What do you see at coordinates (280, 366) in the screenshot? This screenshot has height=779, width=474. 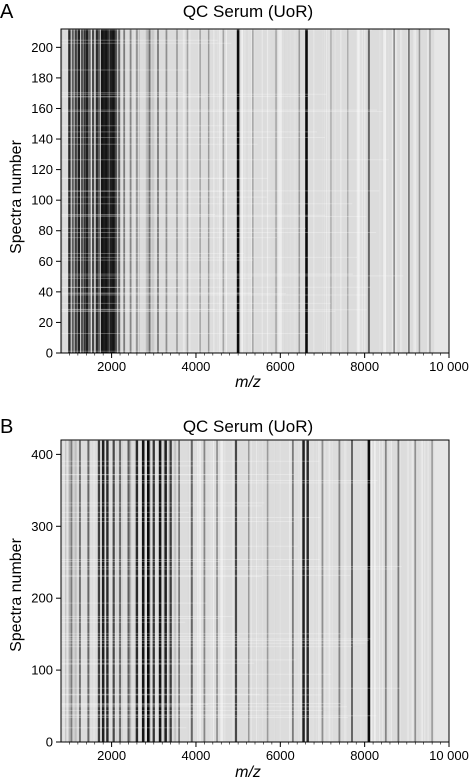 I see `x-tick-label: 6000` at bounding box center [280, 366].